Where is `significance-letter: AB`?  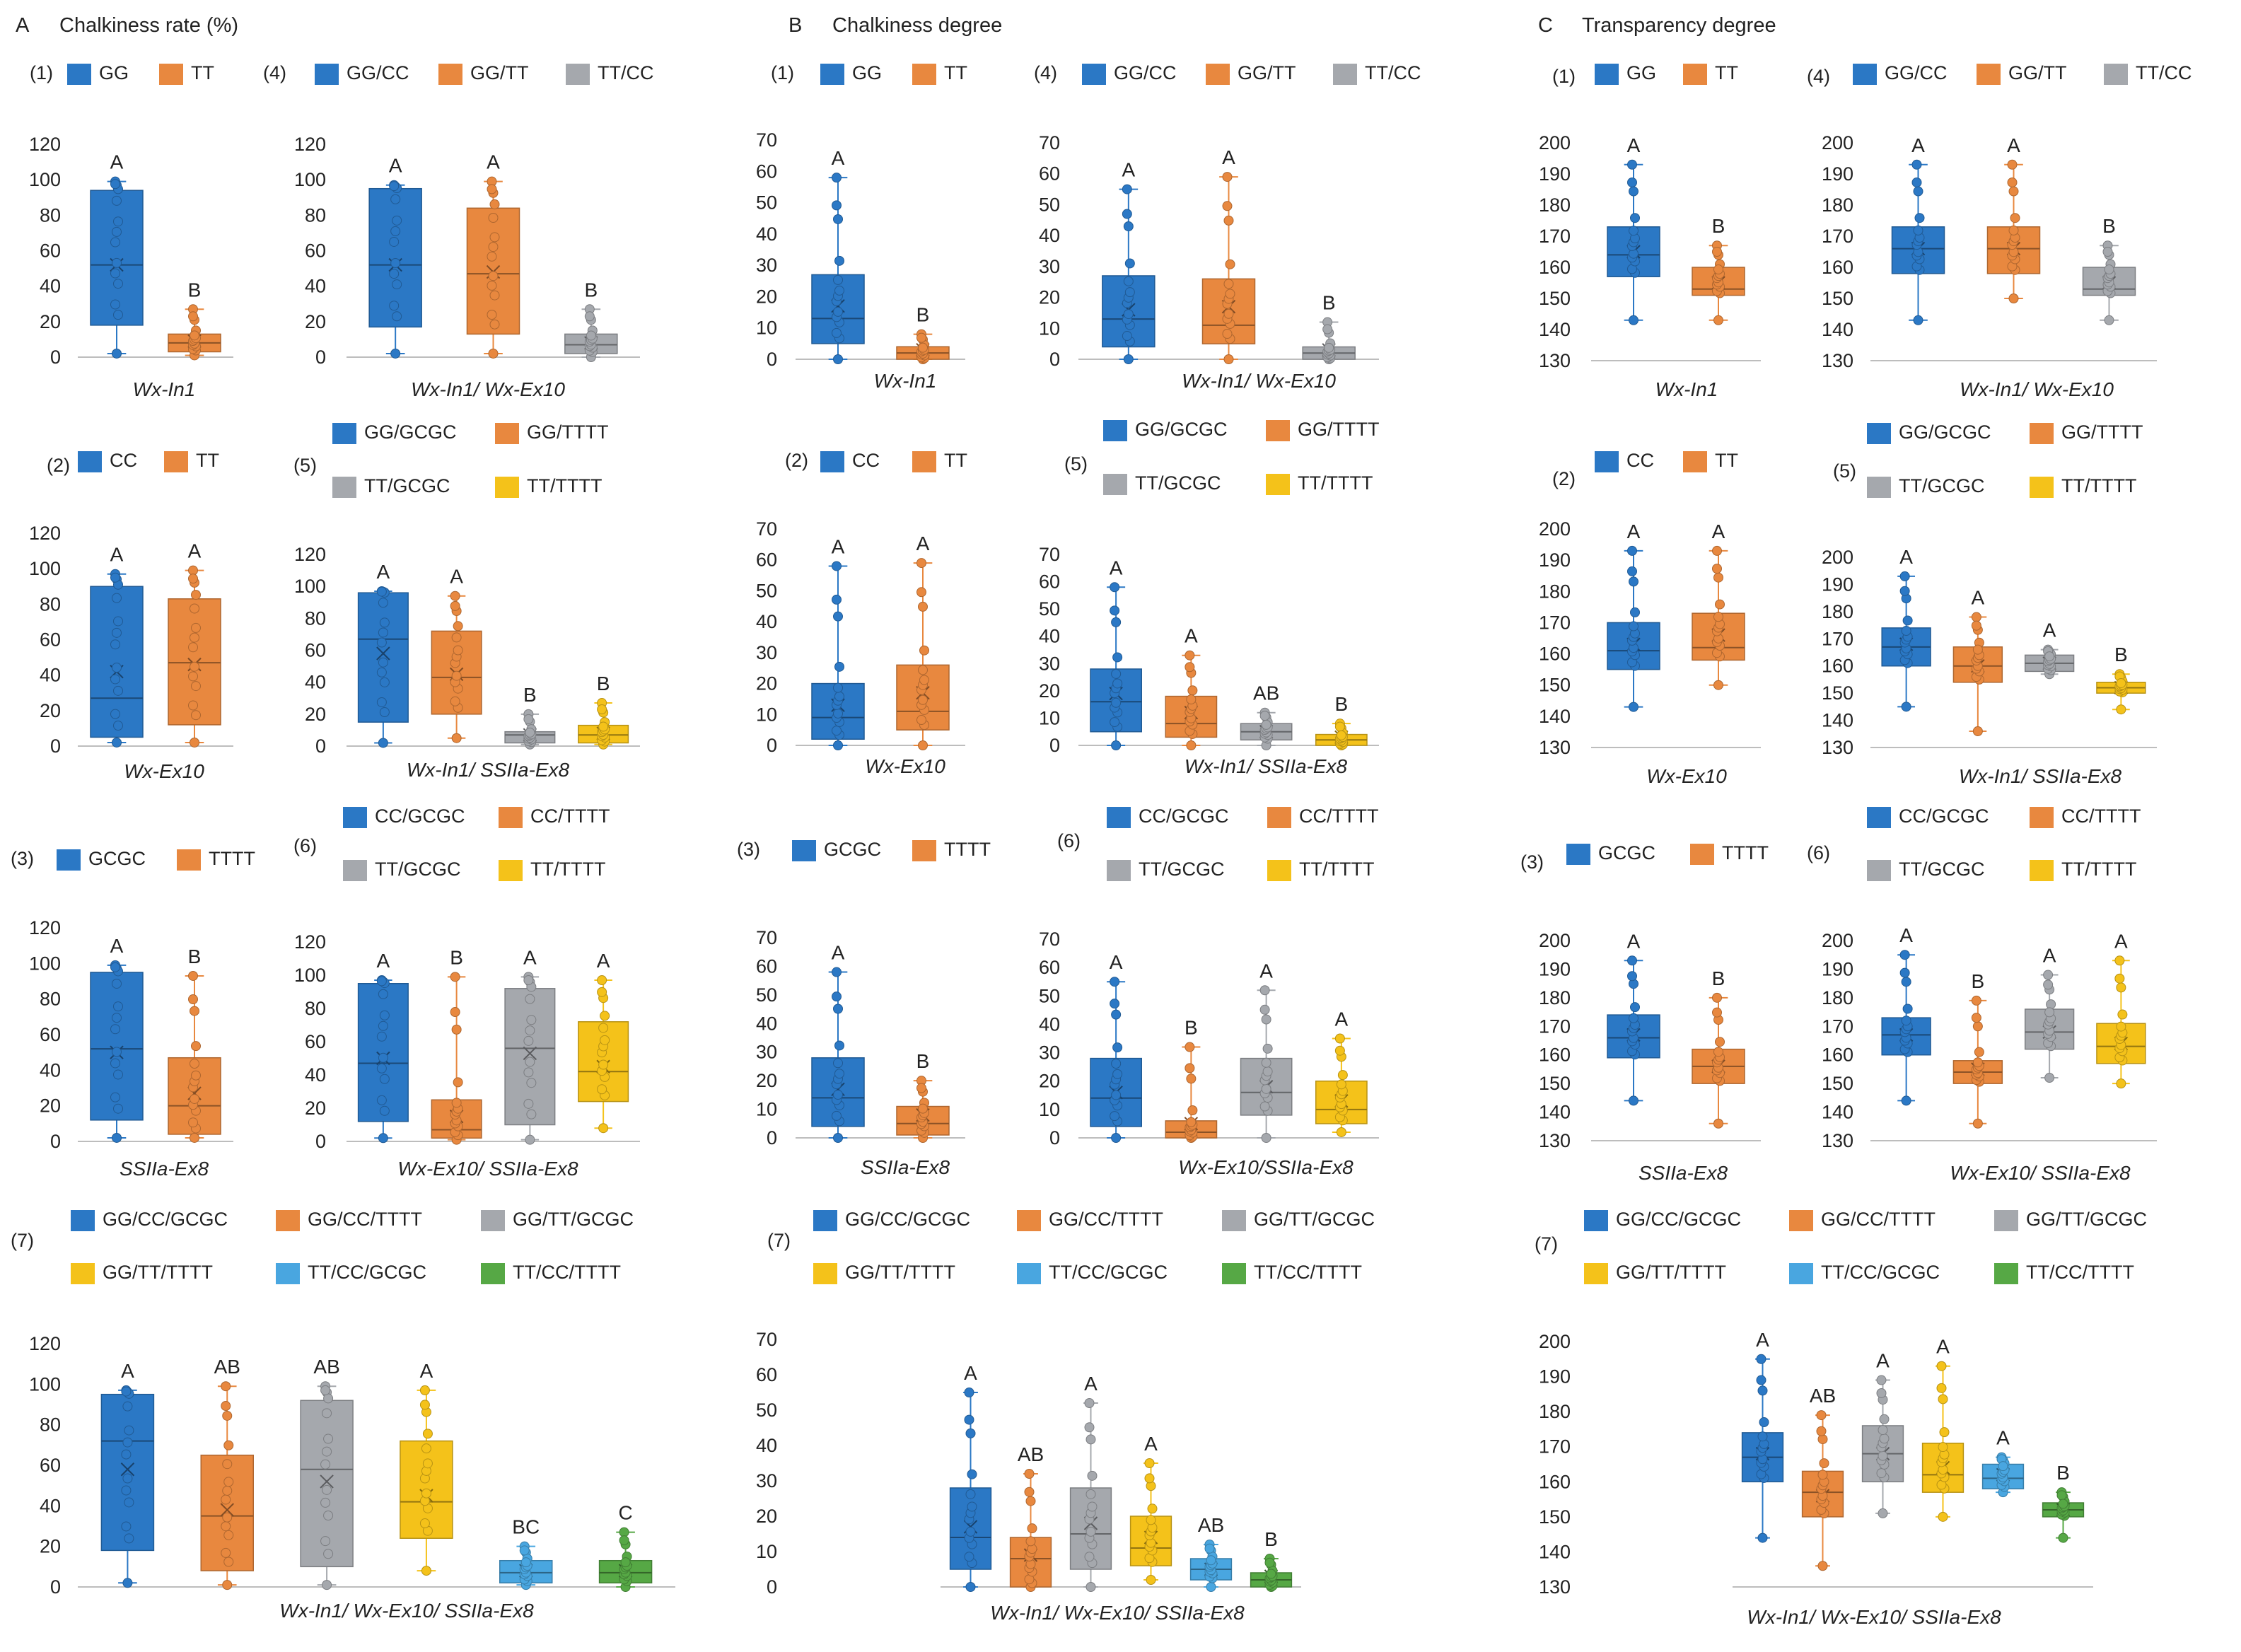 significance-letter: AB is located at coordinates (326, 1367).